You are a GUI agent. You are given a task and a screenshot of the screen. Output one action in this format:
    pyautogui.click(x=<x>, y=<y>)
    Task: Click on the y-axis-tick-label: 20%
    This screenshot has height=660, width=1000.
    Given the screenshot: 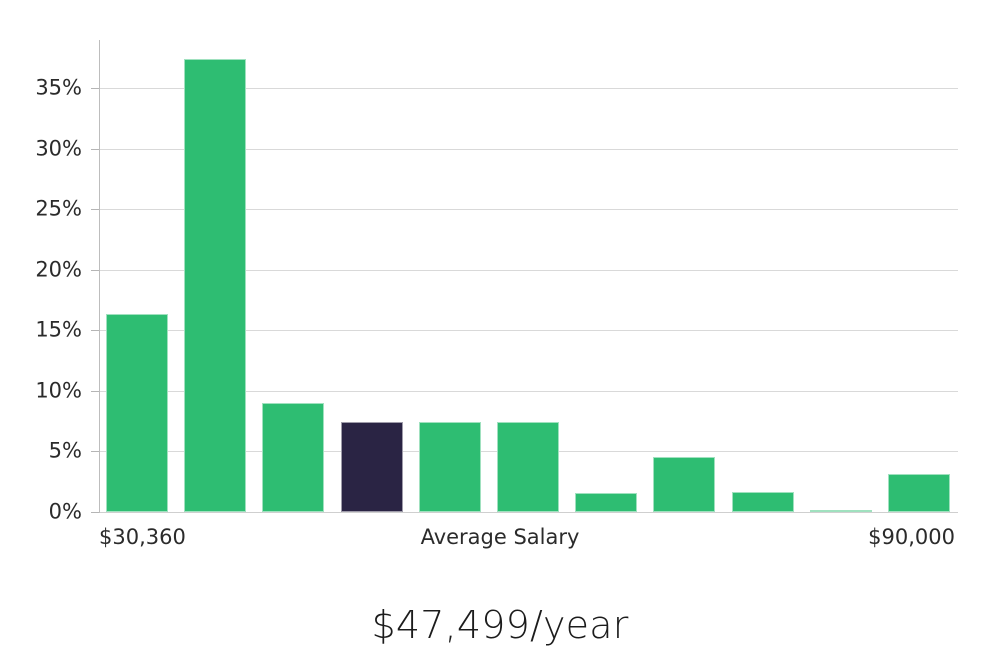 What is the action you would take?
    pyautogui.click(x=58, y=269)
    